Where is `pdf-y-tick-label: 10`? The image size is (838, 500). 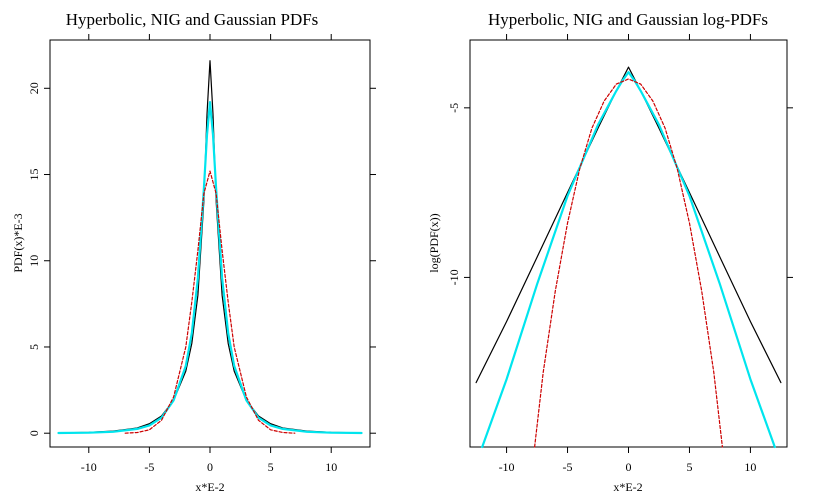 pdf-y-tick-label: 10 is located at coordinates (34, 261).